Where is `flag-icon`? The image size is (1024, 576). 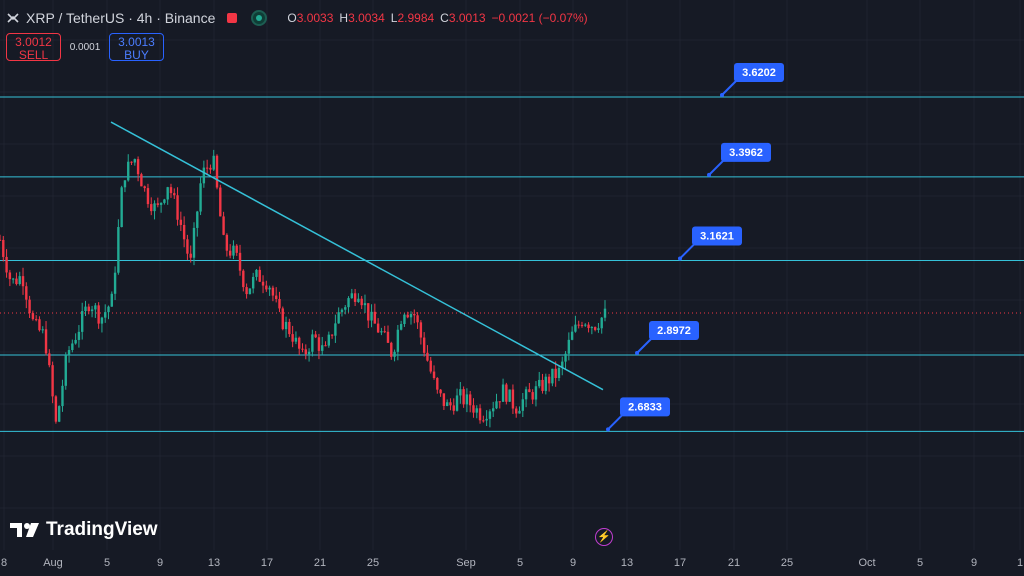 flag-icon is located at coordinates (232, 18).